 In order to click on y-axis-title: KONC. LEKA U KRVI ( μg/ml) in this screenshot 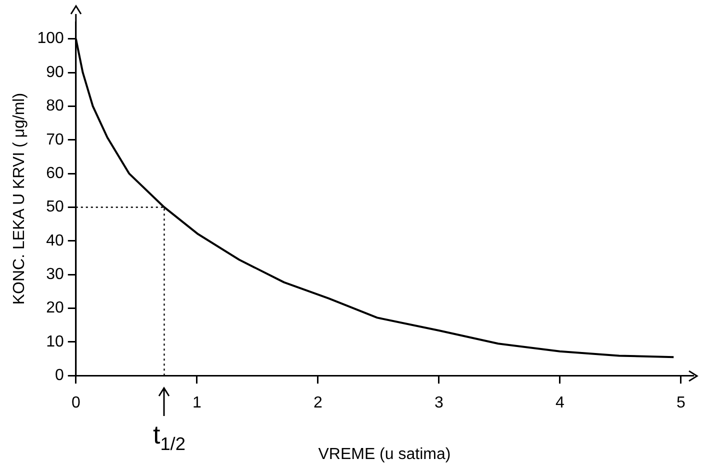, I will do `click(19, 198)`.